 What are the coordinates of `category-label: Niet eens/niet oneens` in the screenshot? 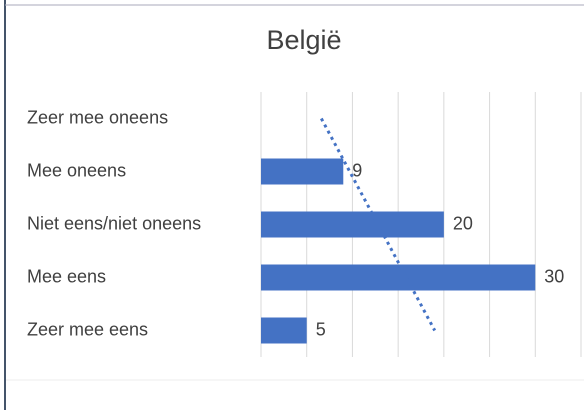 It's located at (114, 223).